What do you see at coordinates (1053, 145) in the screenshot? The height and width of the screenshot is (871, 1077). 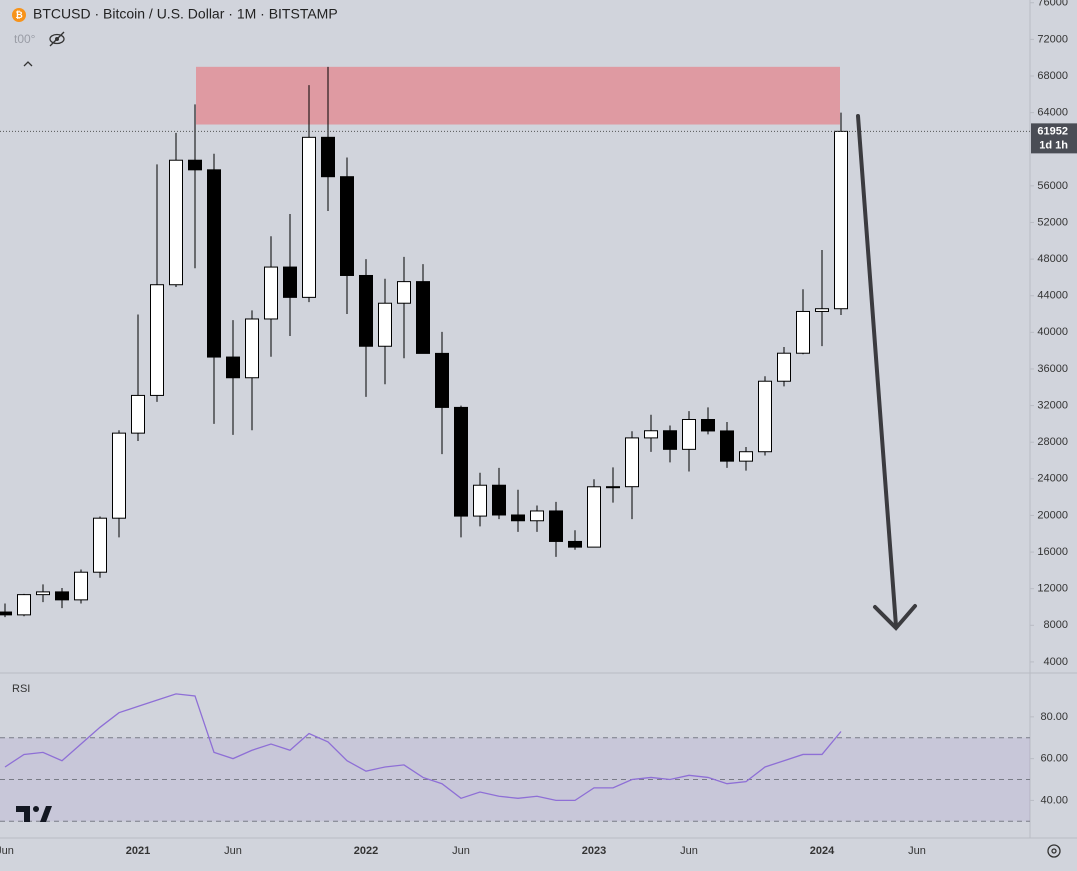 I see `countdown-label: 1d 1h` at bounding box center [1053, 145].